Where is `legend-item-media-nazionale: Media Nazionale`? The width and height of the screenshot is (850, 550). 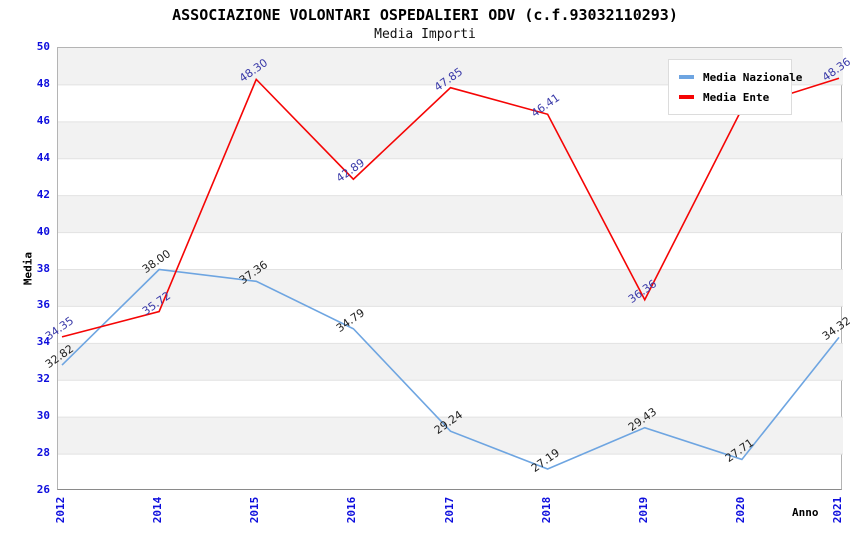
legend-item-media-nazionale: Media Nazionale is located at coordinates (740, 77).